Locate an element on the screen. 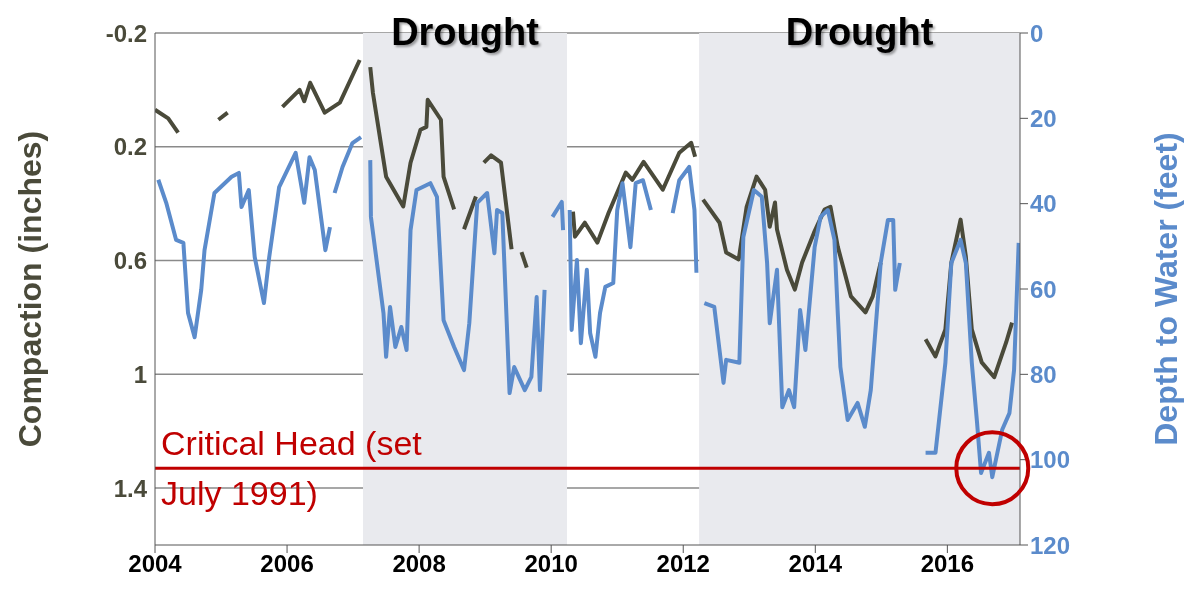 The height and width of the screenshot is (606, 1194). y2-tick-label: 20 is located at coordinates (1043, 118).